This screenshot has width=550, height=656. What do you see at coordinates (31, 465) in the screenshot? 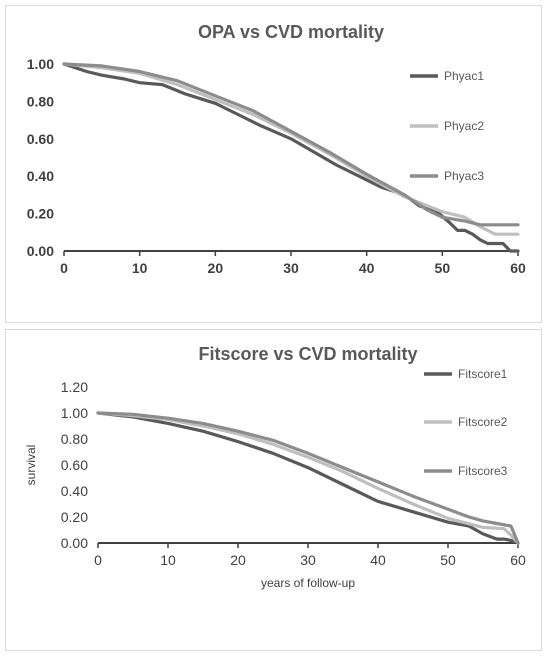
I see `y-axis-title: survival` at bounding box center [31, 465].